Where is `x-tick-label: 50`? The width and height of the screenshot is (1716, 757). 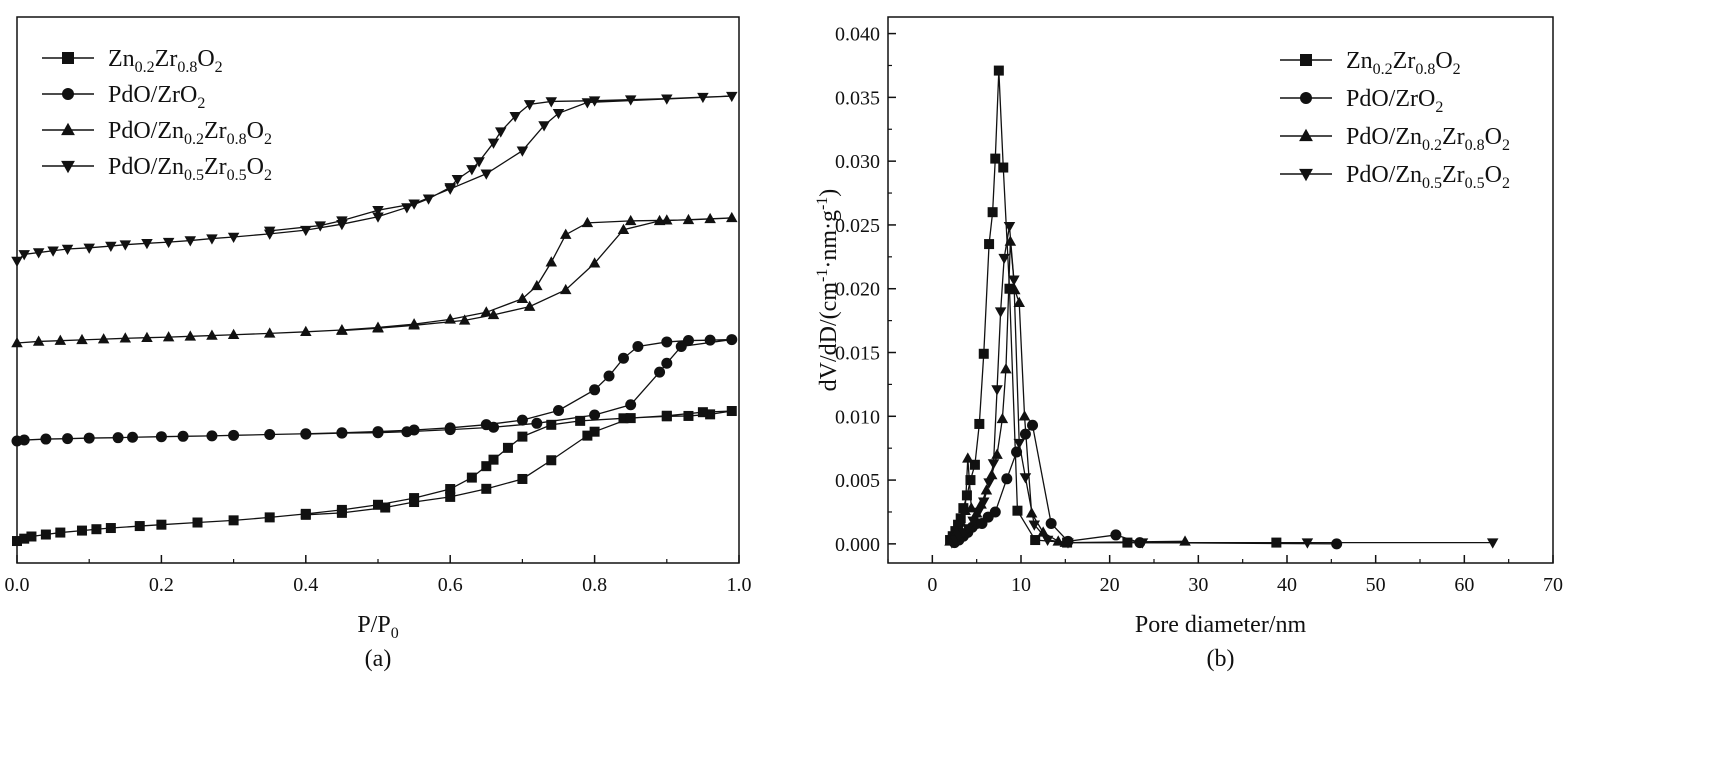 x-tick-label: 50 is located at coordinates (1376, 585).